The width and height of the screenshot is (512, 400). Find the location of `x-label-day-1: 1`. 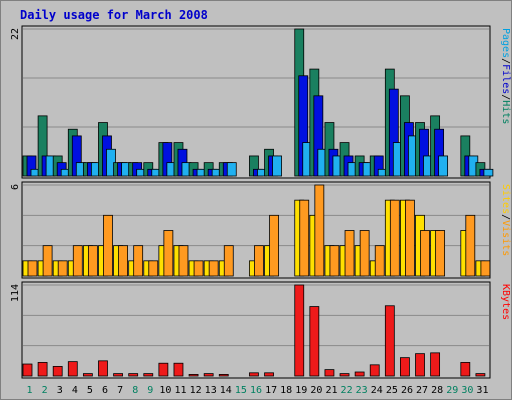

x-label-day-1: 1 is located at coordinates (30, 390).